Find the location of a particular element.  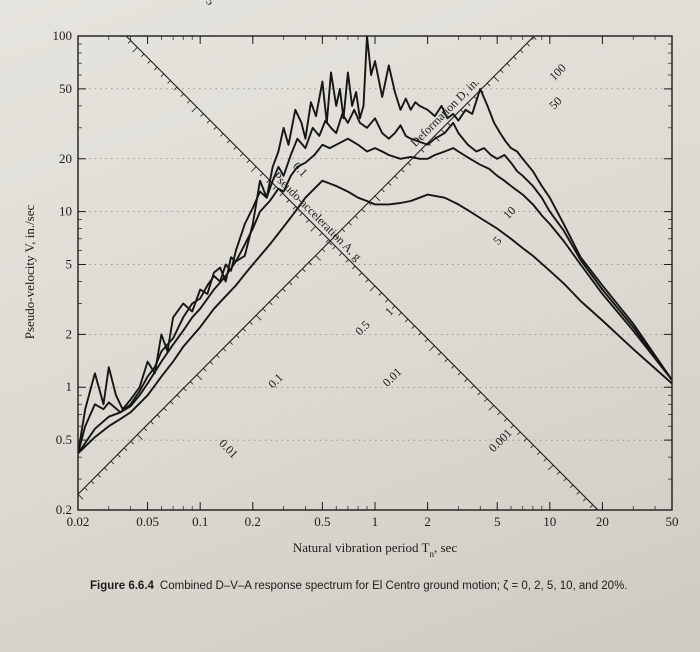

y-tick-label: 5 is located at coordinates (69, 263).